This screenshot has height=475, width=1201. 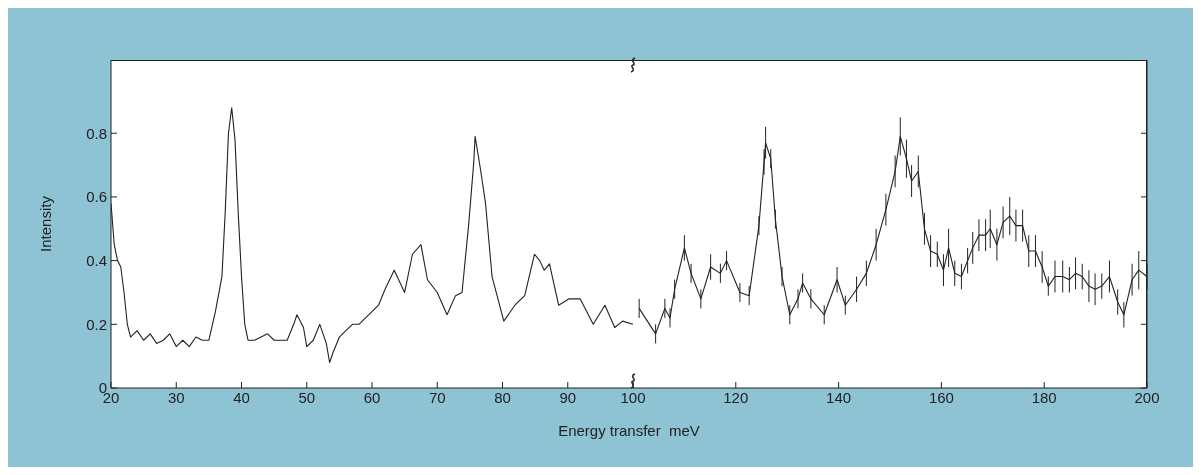 What do you see at coordinates (941, 397) in the screenshot?
I see `x-tick-label: 160` at bounding box center [941, 397].